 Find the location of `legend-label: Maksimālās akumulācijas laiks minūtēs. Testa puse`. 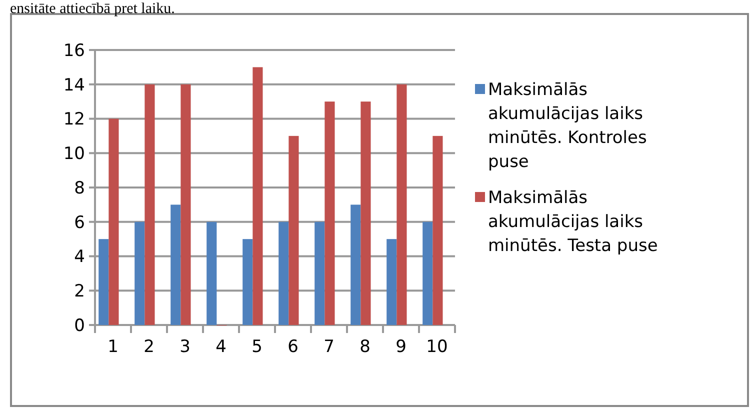

legend-label: Maksimālās akumulācijas laiks minūtēs. Testa puse is located at coordinates (573, 222).